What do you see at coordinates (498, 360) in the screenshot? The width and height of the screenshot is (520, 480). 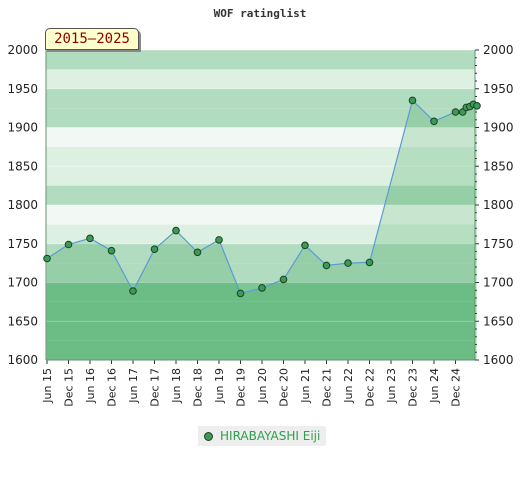 I see `y-tick-label-right: 1600` at bounding box center [498, 360].